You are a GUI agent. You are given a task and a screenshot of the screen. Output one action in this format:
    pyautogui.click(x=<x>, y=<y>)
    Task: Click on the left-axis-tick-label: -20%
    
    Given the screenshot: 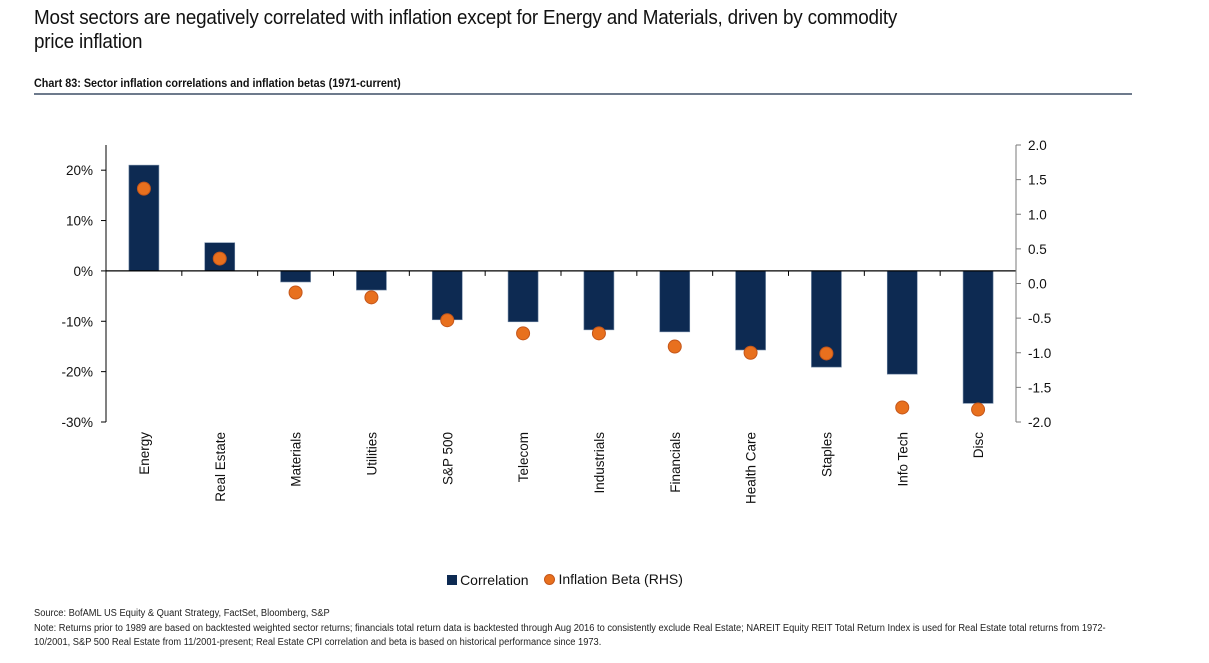 What is the action you would take?
    pyautogui.click(x=77, y=372)
    